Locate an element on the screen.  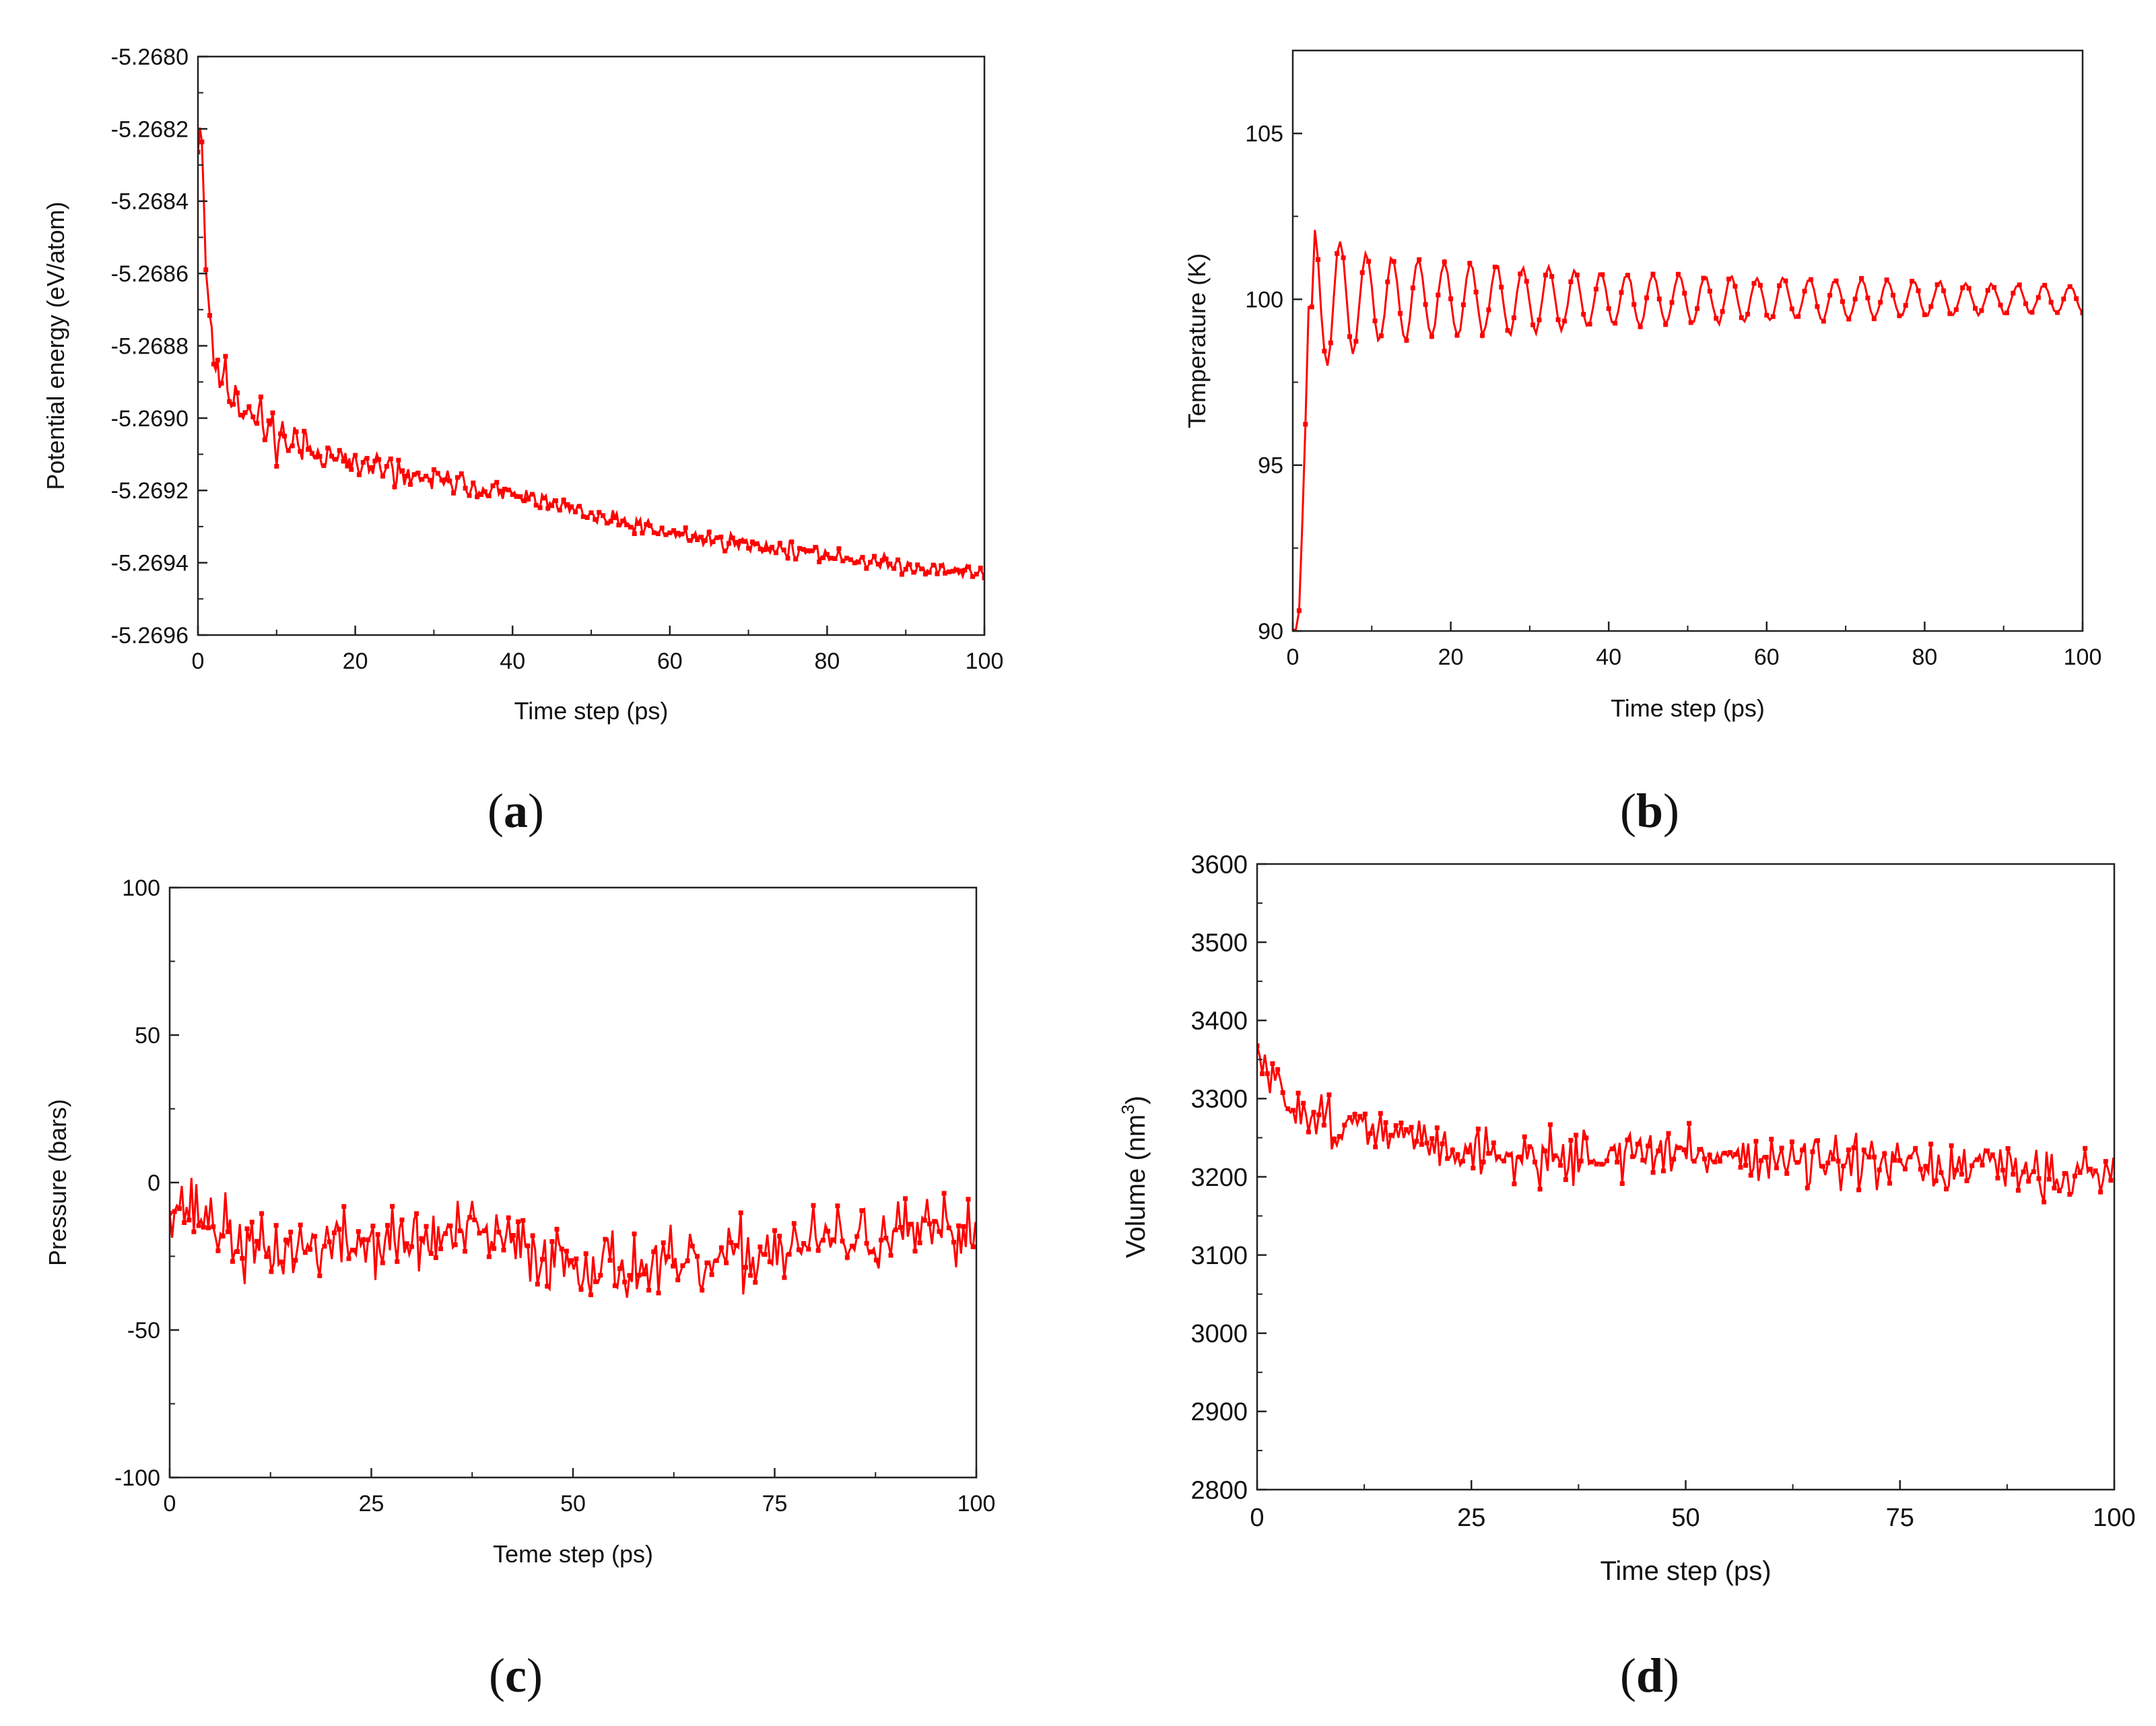
y-tick-label: -5.2690 is located at coordinates (150, 419).